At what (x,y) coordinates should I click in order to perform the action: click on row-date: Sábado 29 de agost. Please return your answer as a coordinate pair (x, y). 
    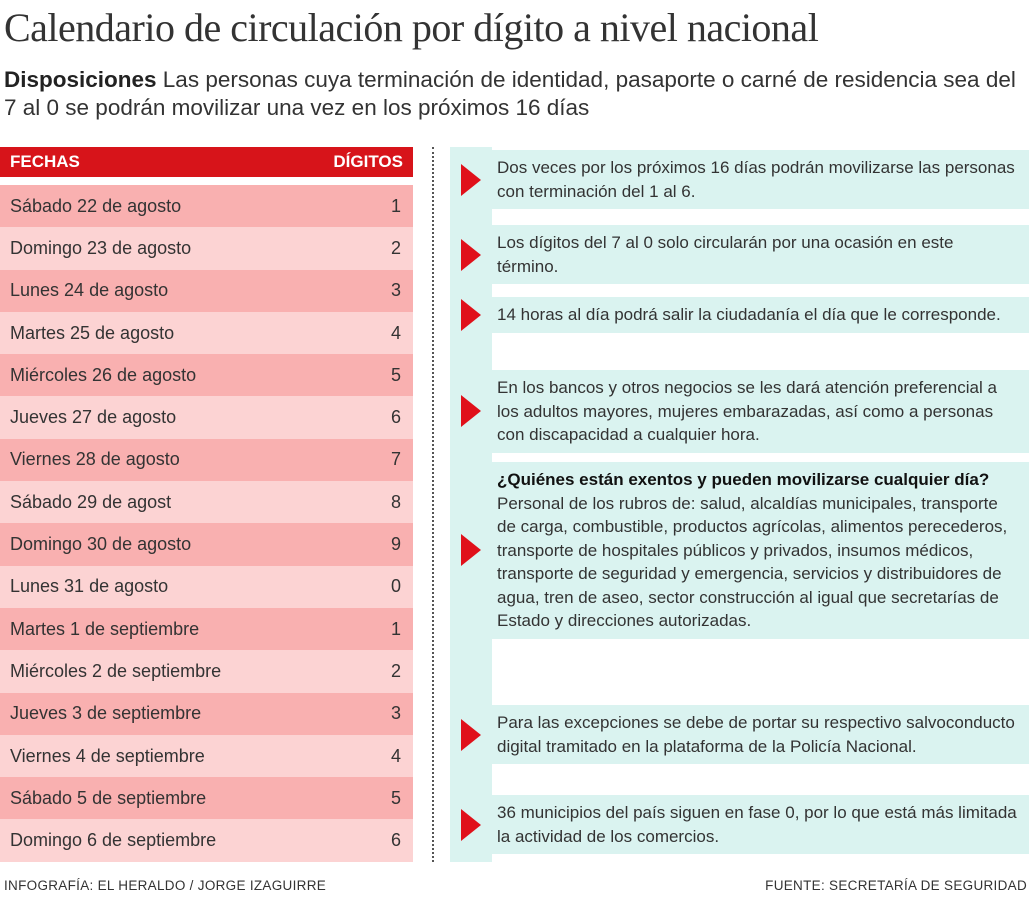
    Looking at the image, I should click on (91, 501).